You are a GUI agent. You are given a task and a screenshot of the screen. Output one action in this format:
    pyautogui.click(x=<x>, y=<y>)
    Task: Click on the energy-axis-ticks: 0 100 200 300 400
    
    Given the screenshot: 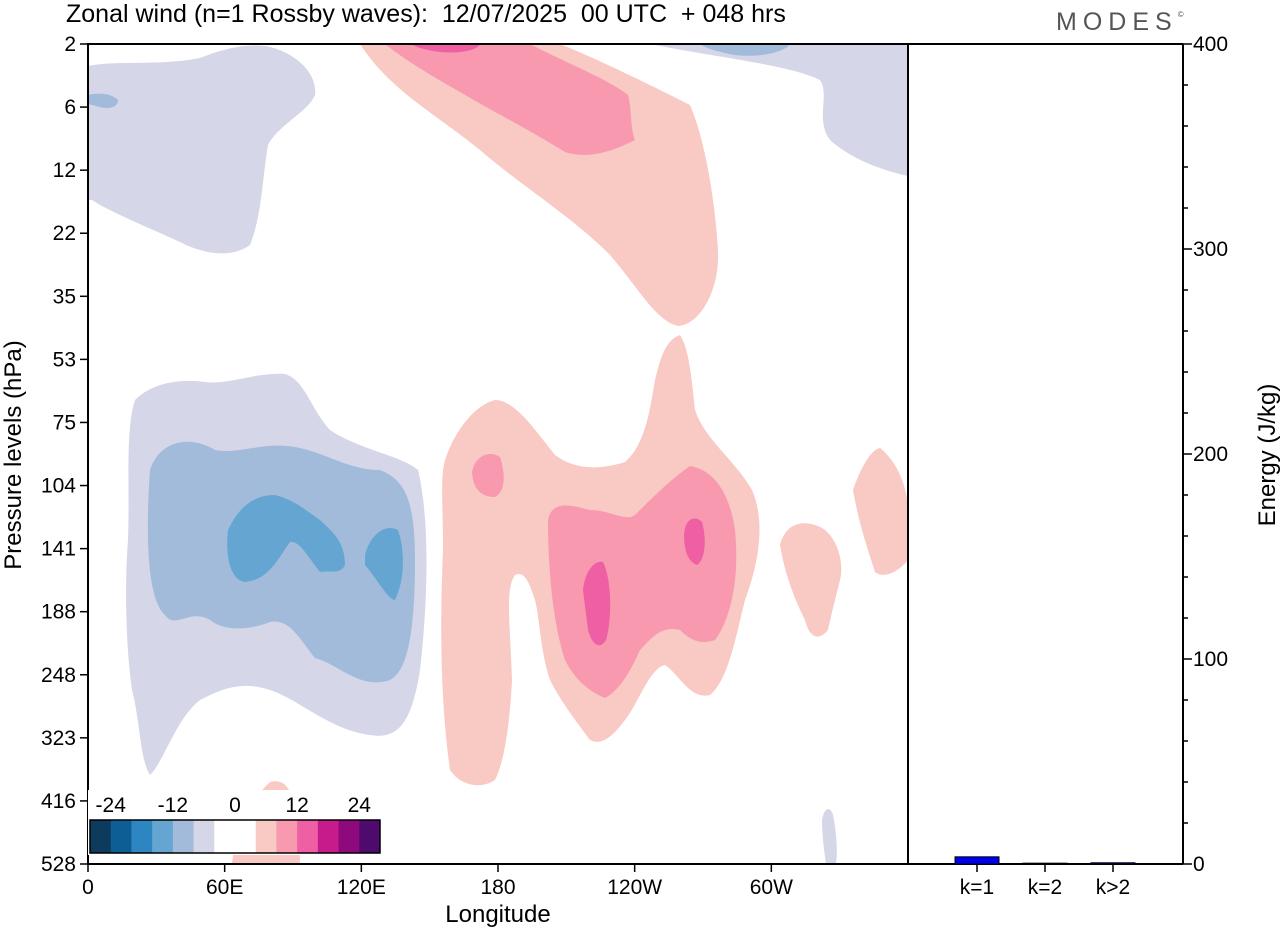 What is the action you would take?
    pyautogui.click(x=1205, y=454)
    